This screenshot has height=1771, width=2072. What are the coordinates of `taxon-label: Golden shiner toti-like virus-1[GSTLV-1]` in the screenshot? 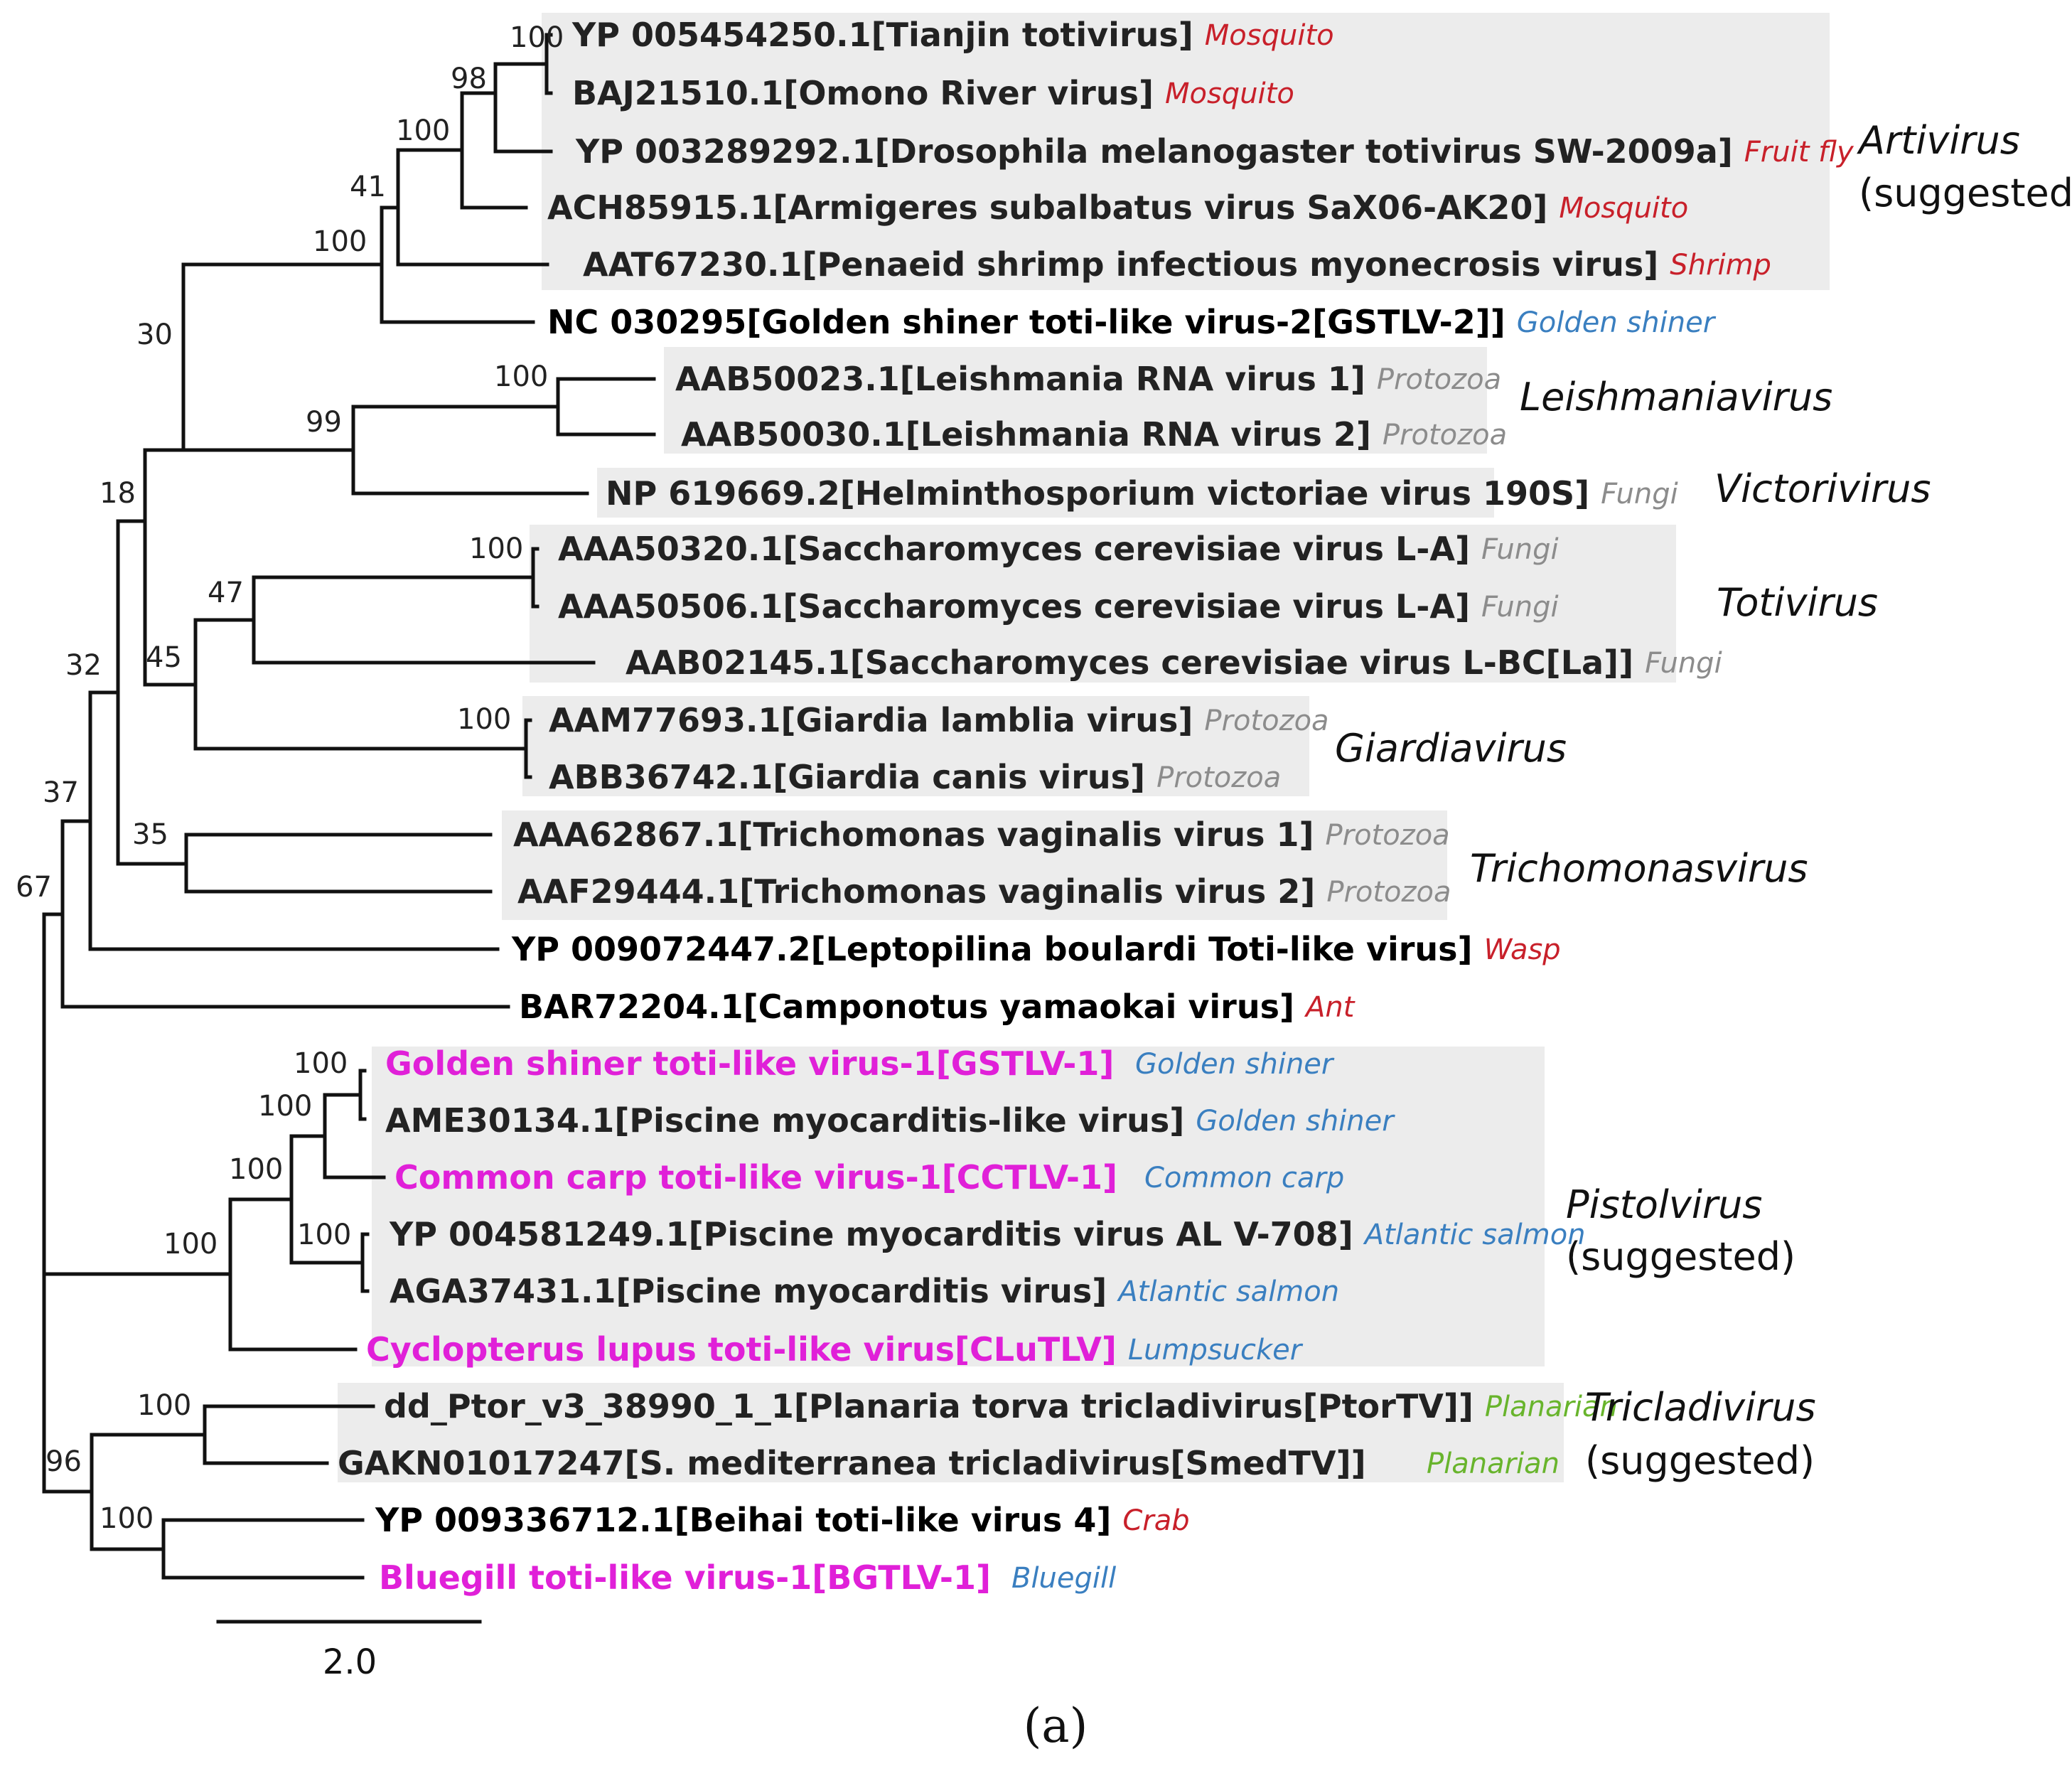 It's located at (749, 1063).